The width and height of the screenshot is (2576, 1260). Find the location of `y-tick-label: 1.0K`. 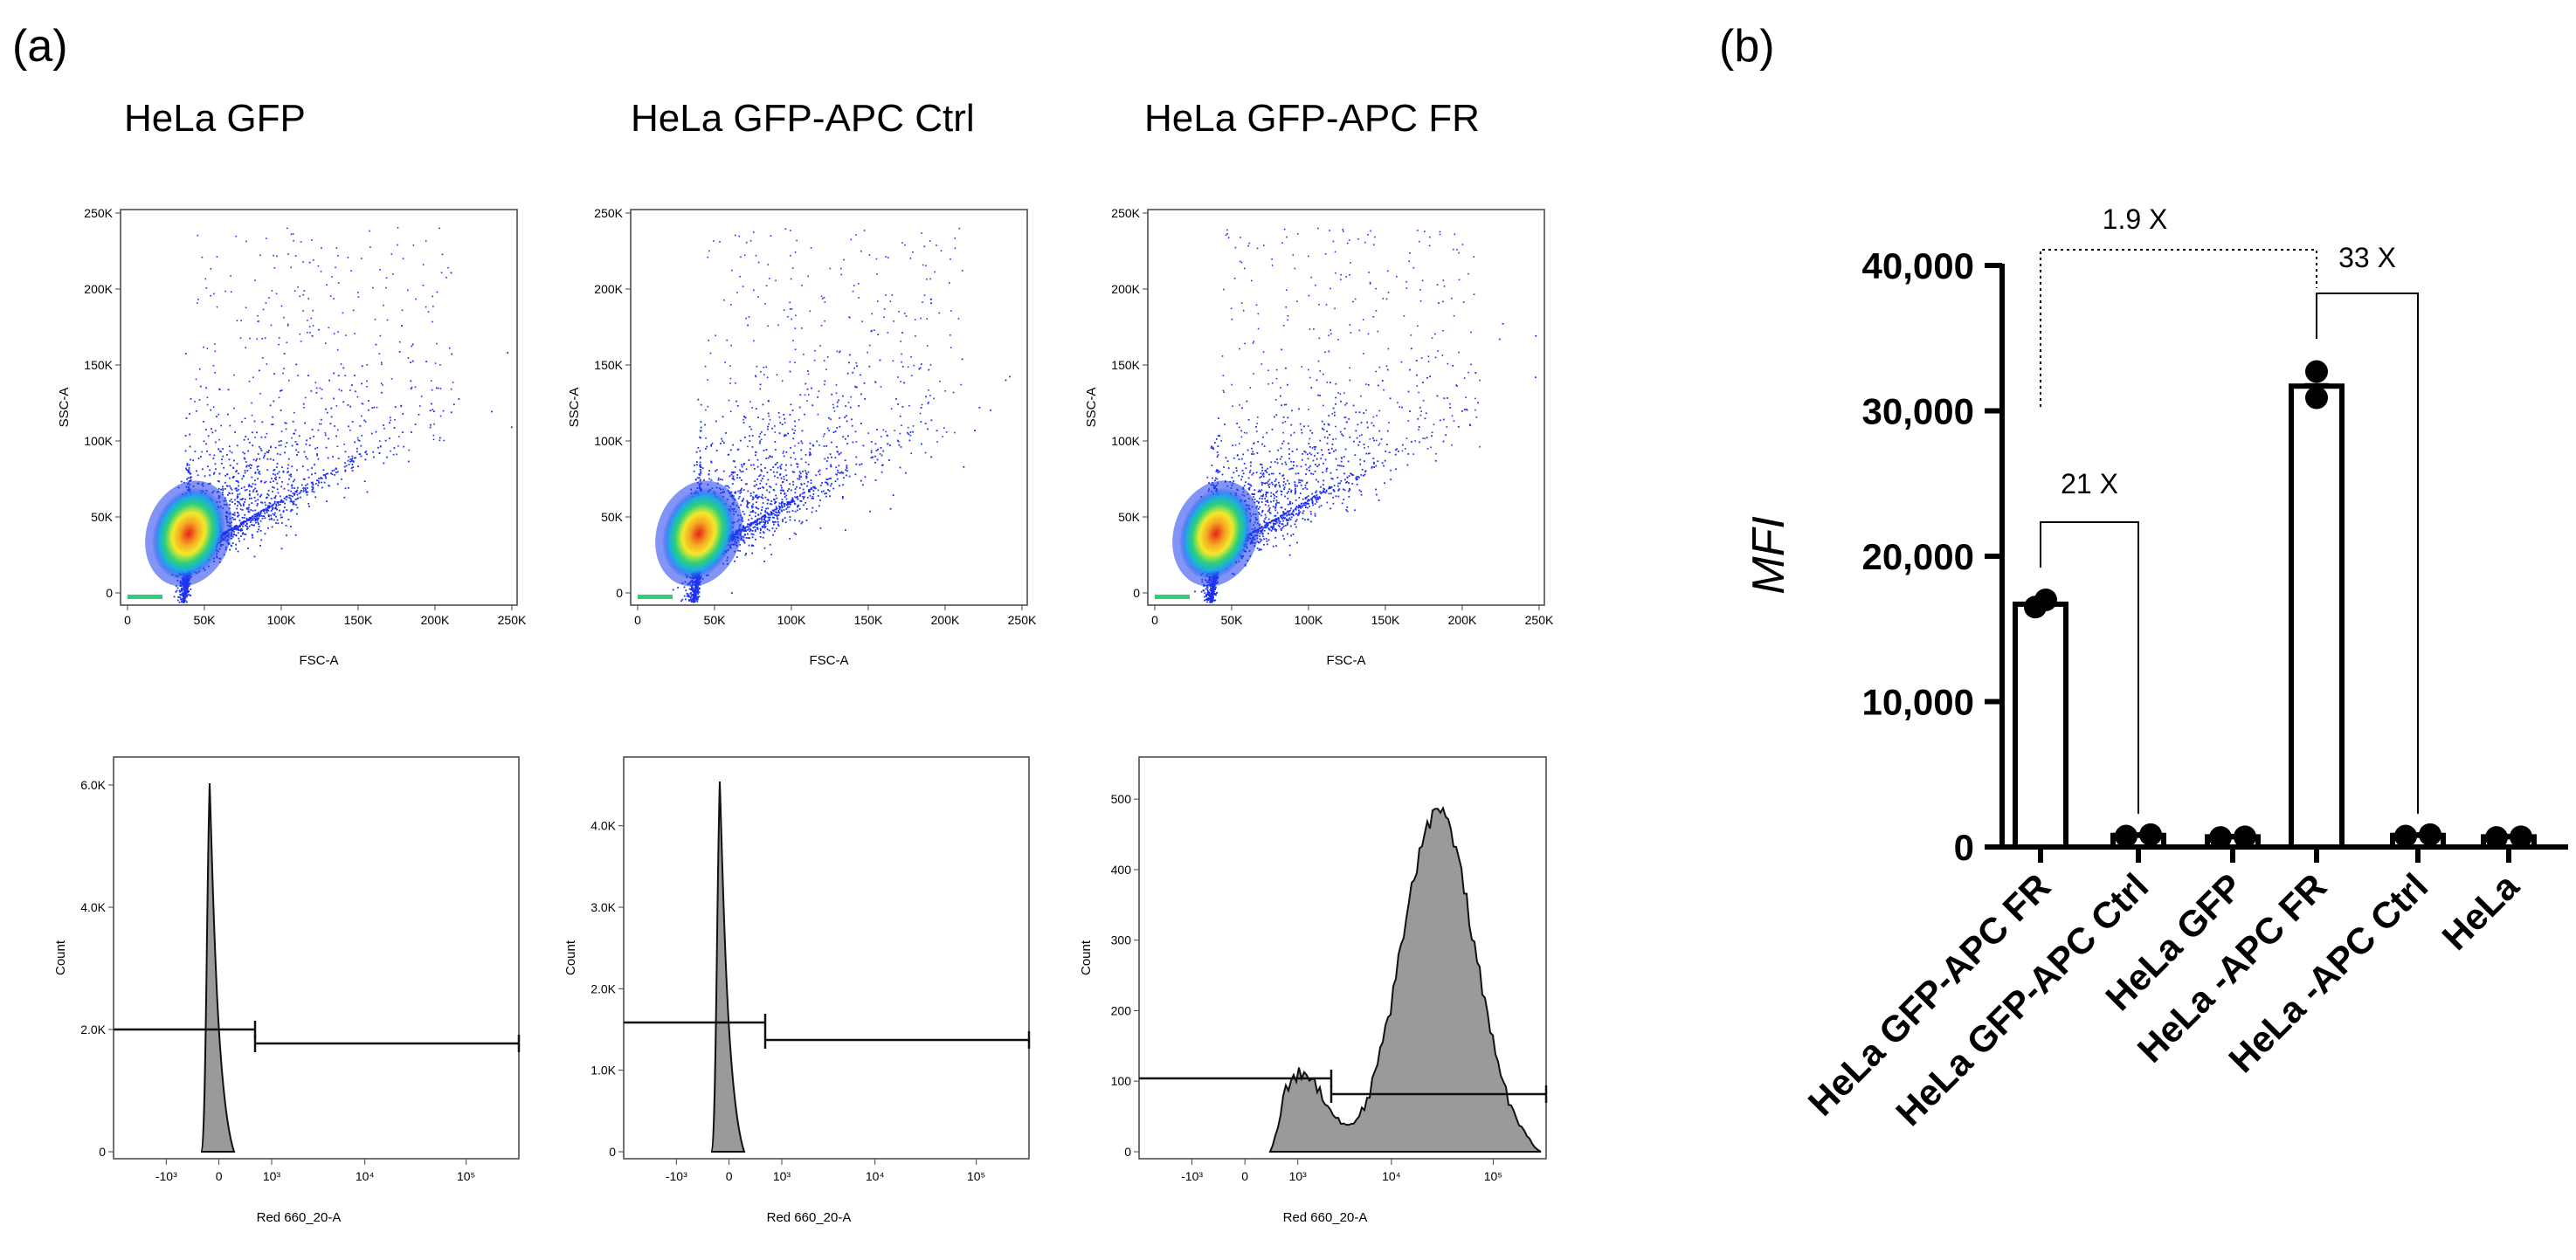

y-tick-label: 1.0K is located at coordinates (603, 1071).